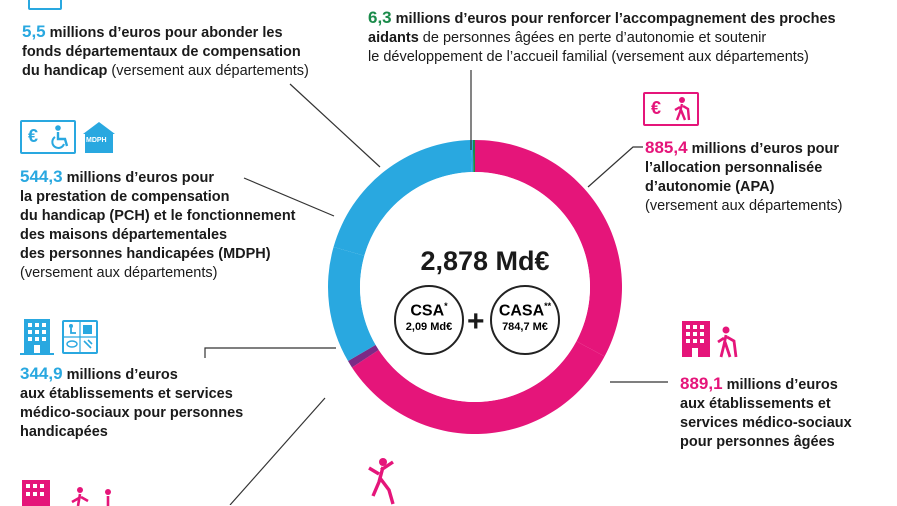 This screenshot has height=506, width=897. Describe the element at coordinates (41, 373) in the screenshot. I see `value-344-9: 344,9` at that location.